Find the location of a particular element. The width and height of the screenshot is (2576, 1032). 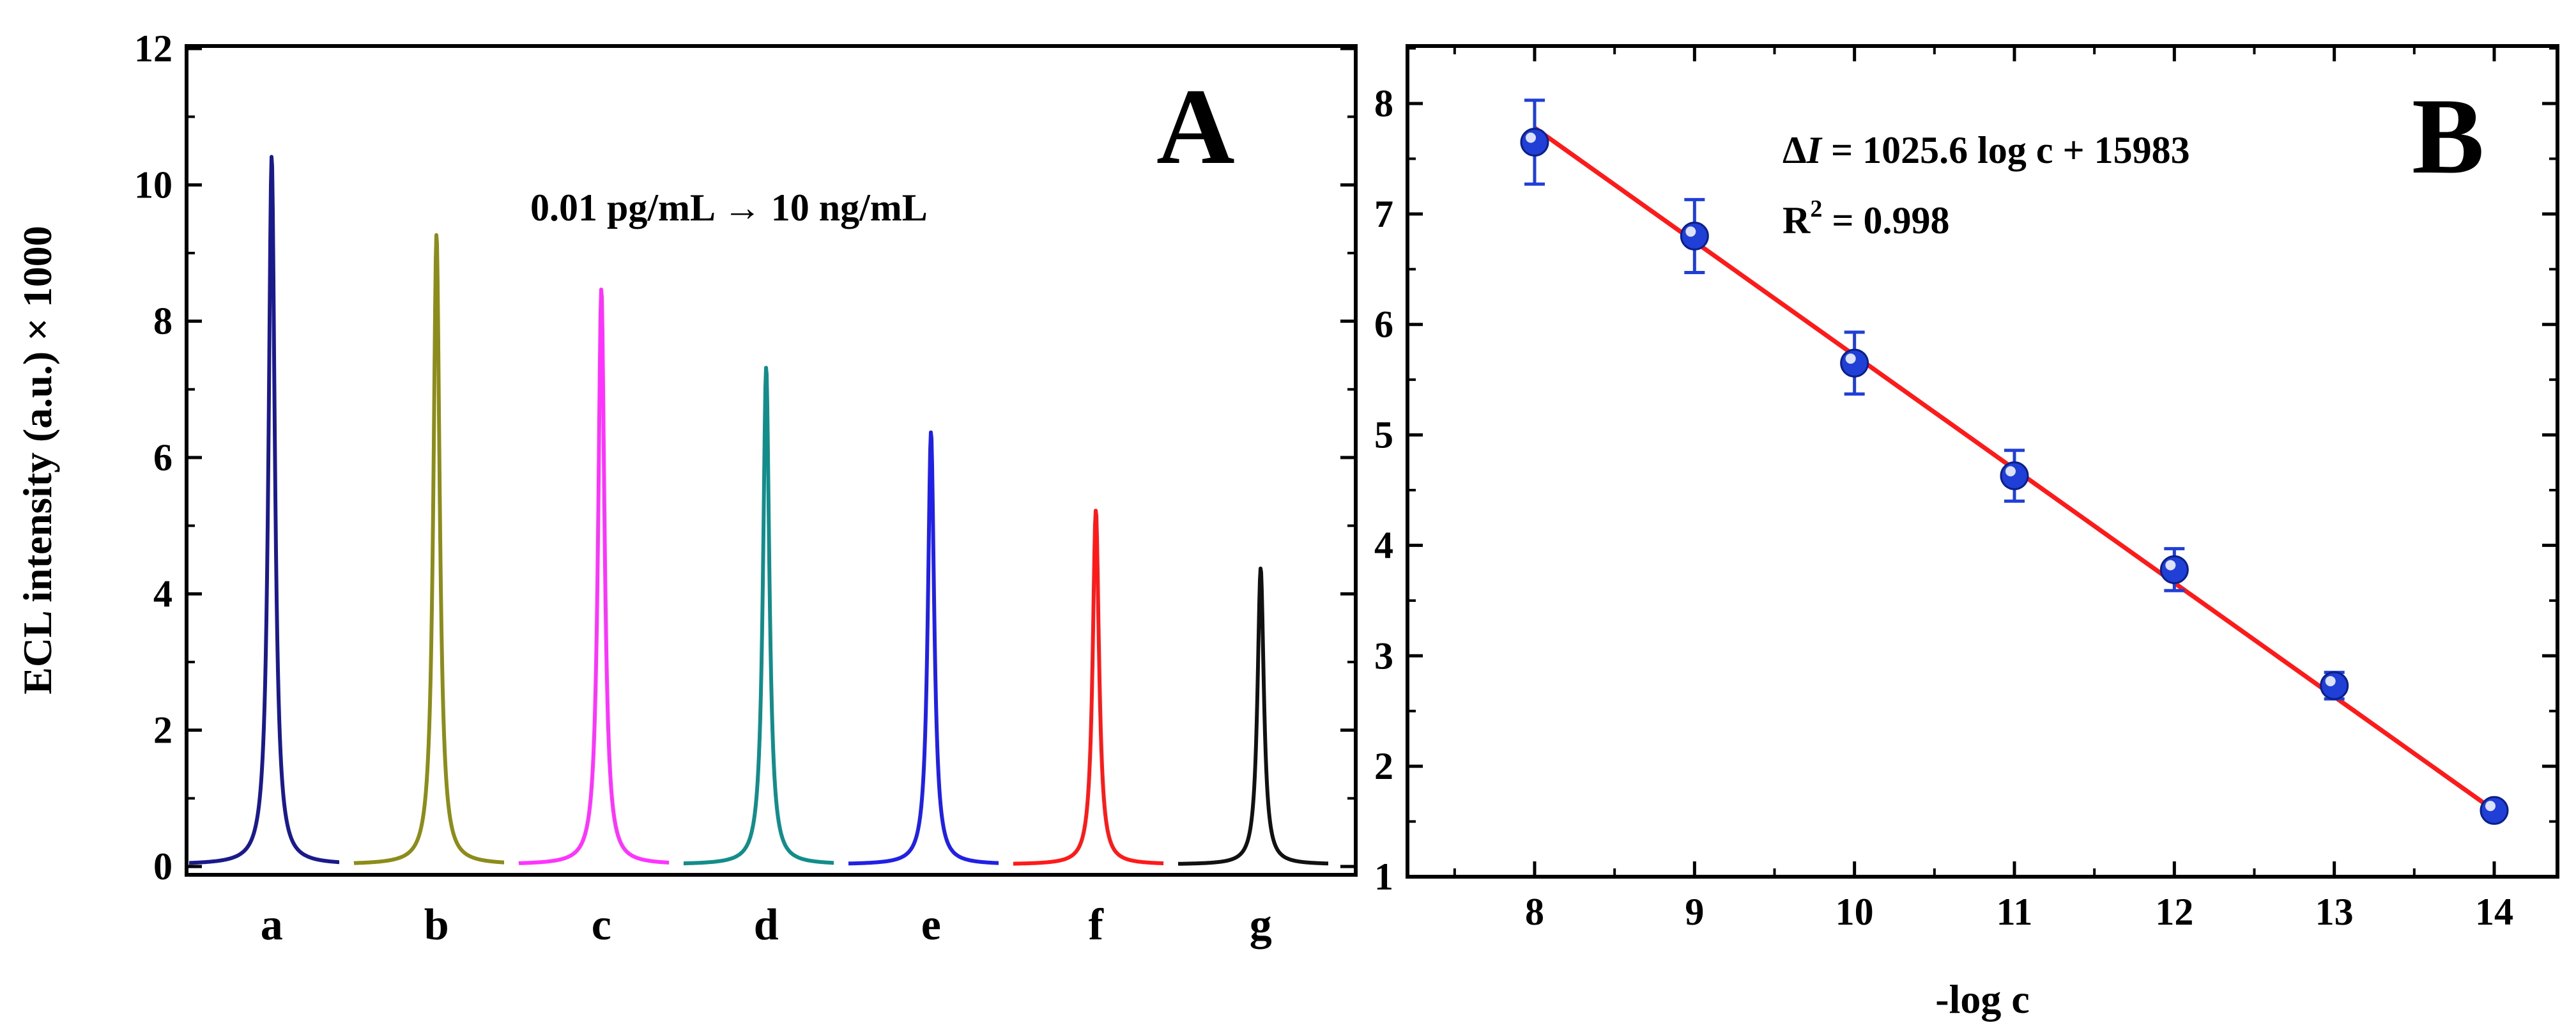

y-tick-label: 7 is located at coordinates (1383, 214).